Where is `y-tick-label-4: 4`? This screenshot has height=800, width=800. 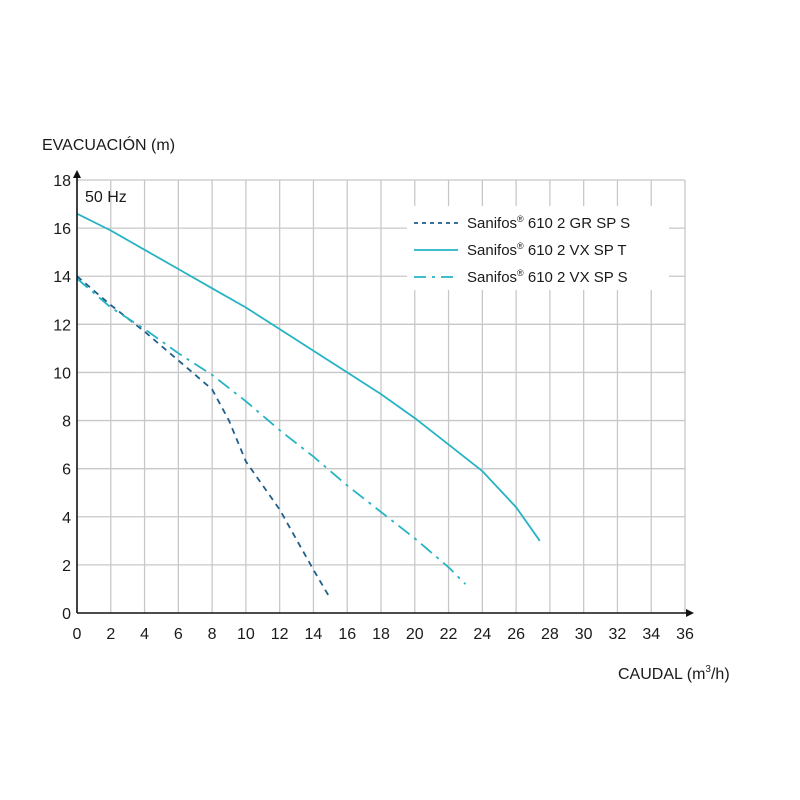
y-tick-label-4: 4 is located at coordinates (66, 518).